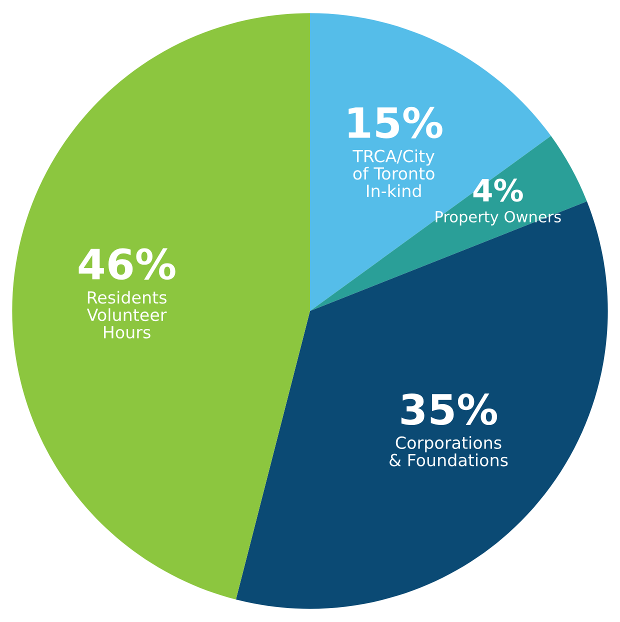 This screenshot has height=622, width=620. Describe the element at coordinates (393, 173) in the screenshot. I see `slice-label: TRCA/City of Toronto In-kind` at that location.